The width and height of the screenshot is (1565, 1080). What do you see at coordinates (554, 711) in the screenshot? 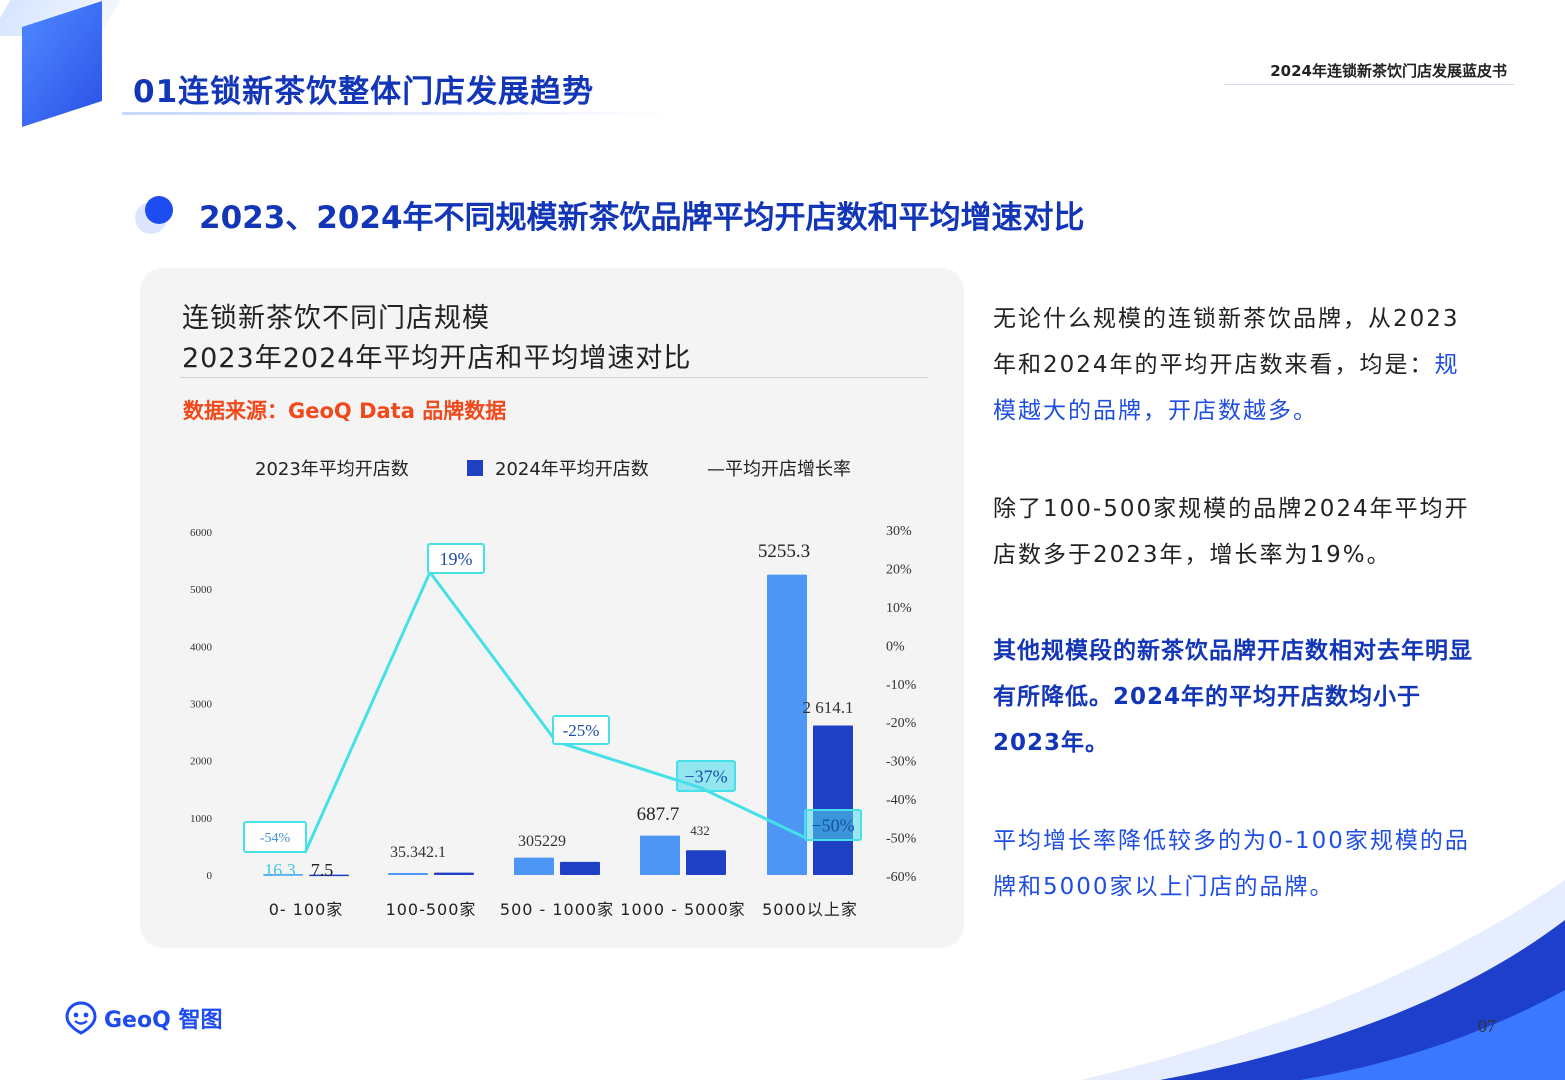
I see `growth-rate-line` at bounding box center [554, 711].